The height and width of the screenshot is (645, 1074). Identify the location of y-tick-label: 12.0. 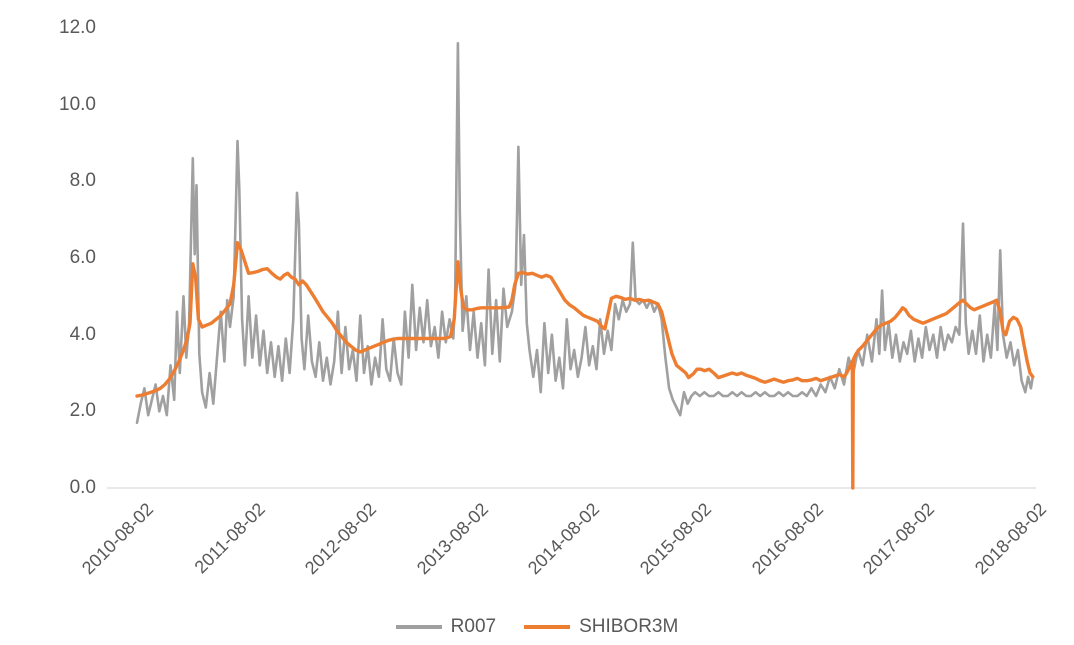
(77, 27).